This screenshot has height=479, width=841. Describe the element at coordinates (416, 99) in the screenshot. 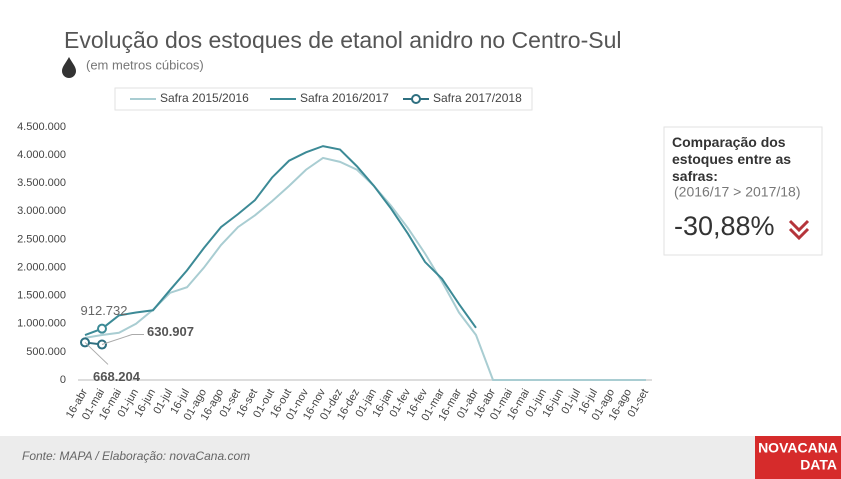

I see `legend-marker` at that location.